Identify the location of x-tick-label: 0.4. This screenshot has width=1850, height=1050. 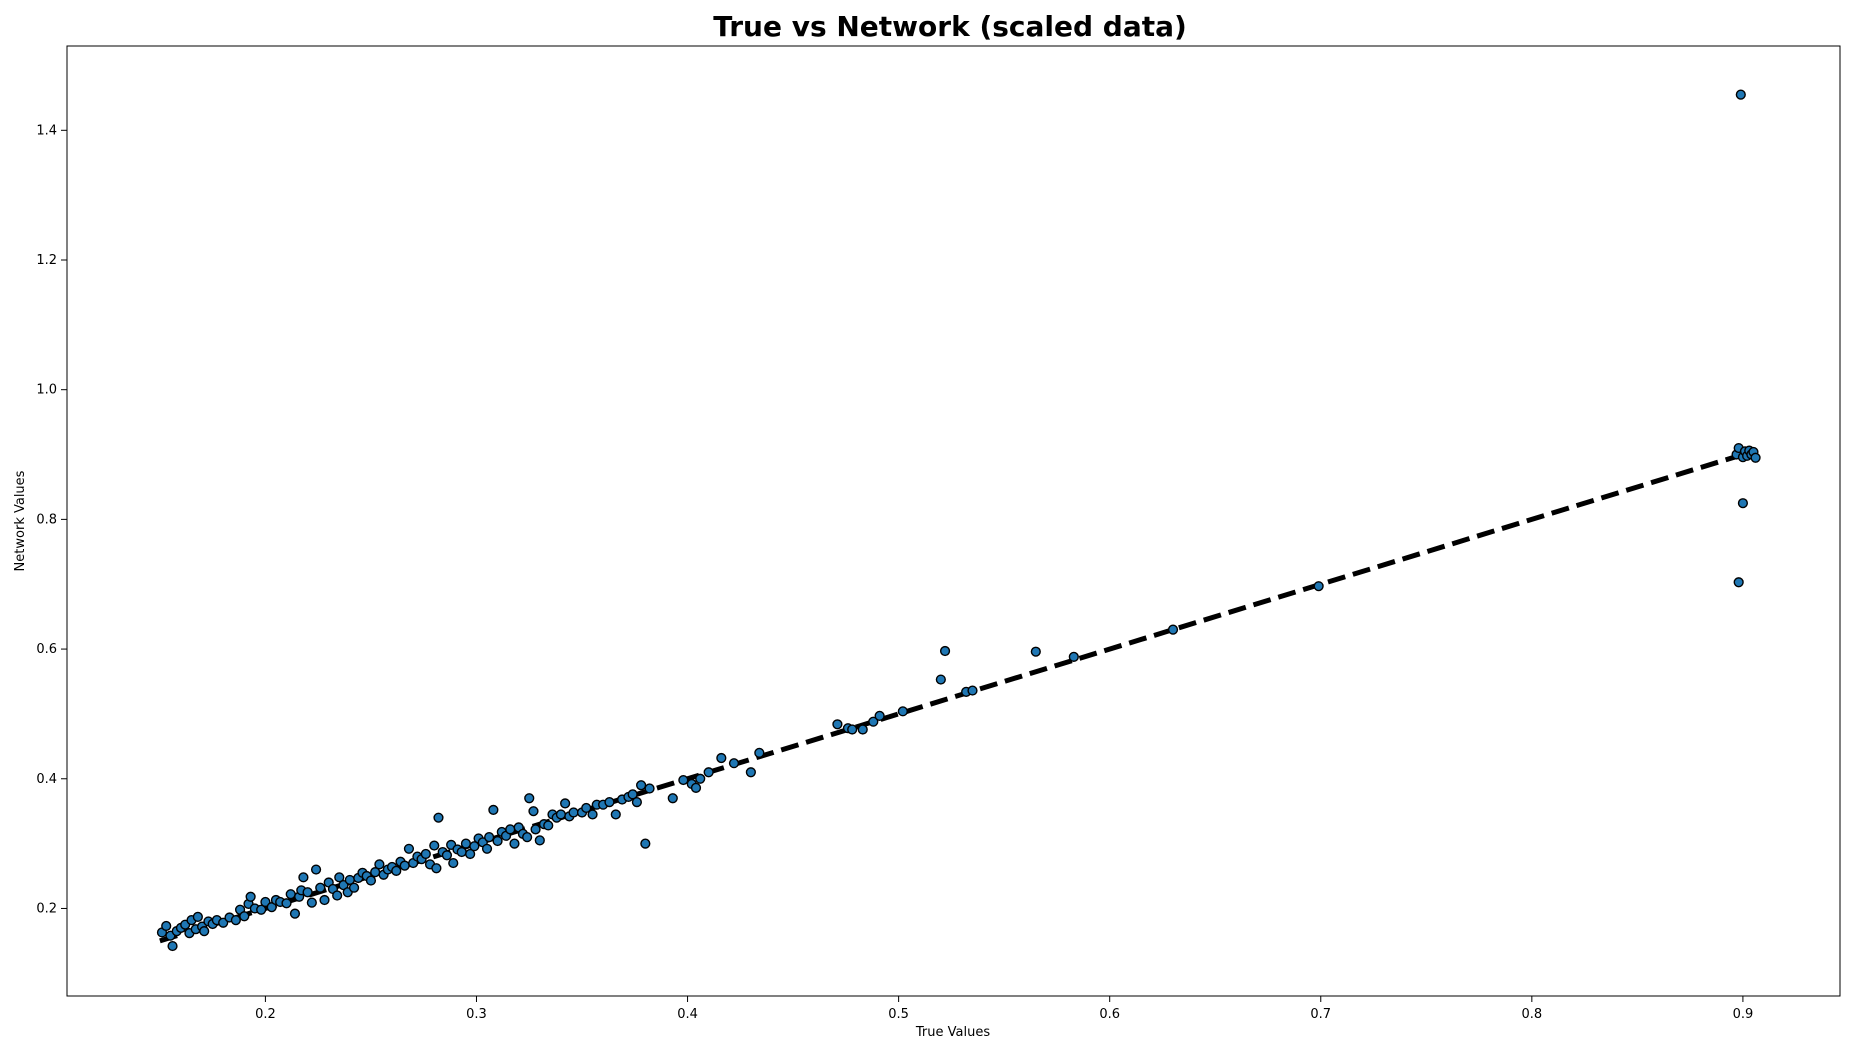
(687, 1014).